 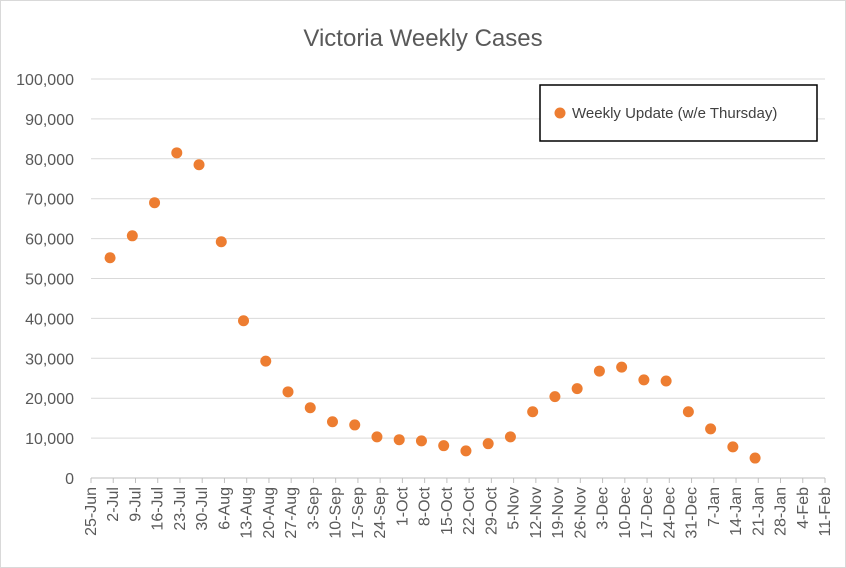 I want to click on legend-box, so click(x=678, y=113).